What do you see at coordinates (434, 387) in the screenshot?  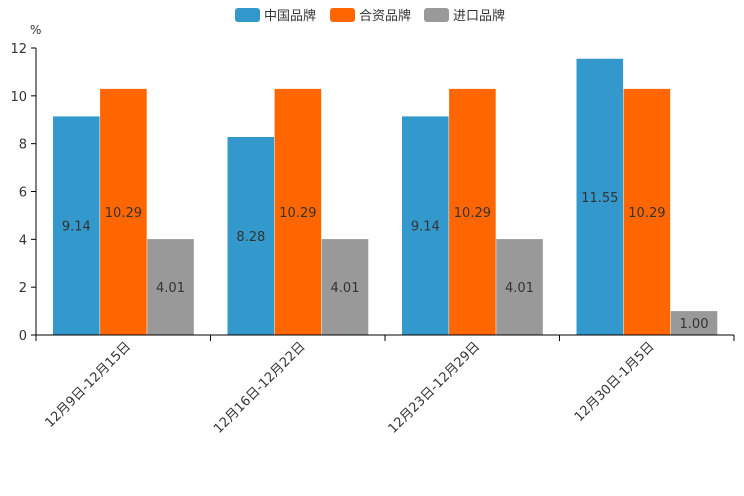 I see `x-category-label: 12月23日-12月29日` at bounding box center [434, 387].